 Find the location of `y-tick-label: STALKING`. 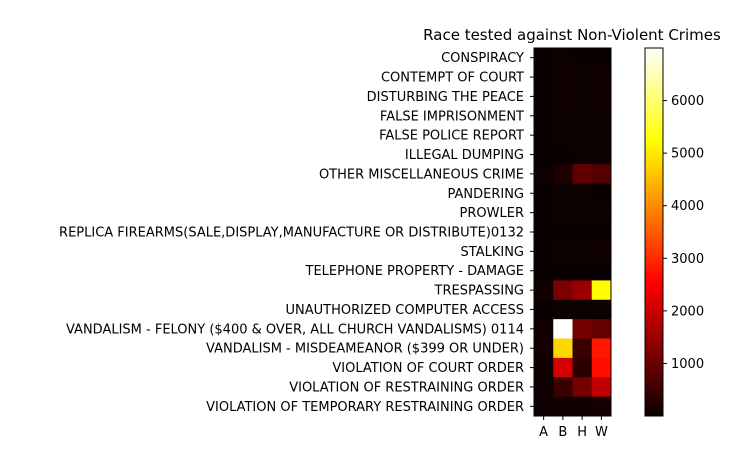

y-tick-label: STALKING is located at coordinates (492, 252).